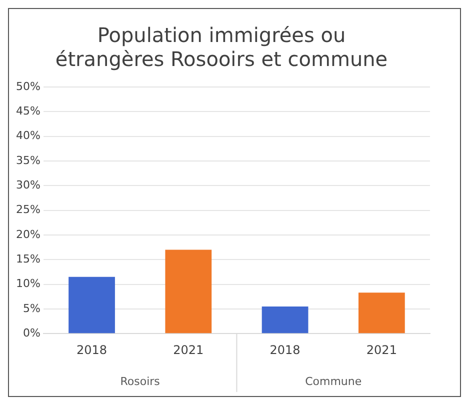  I want to click on text: Commune, so click(333, 381).